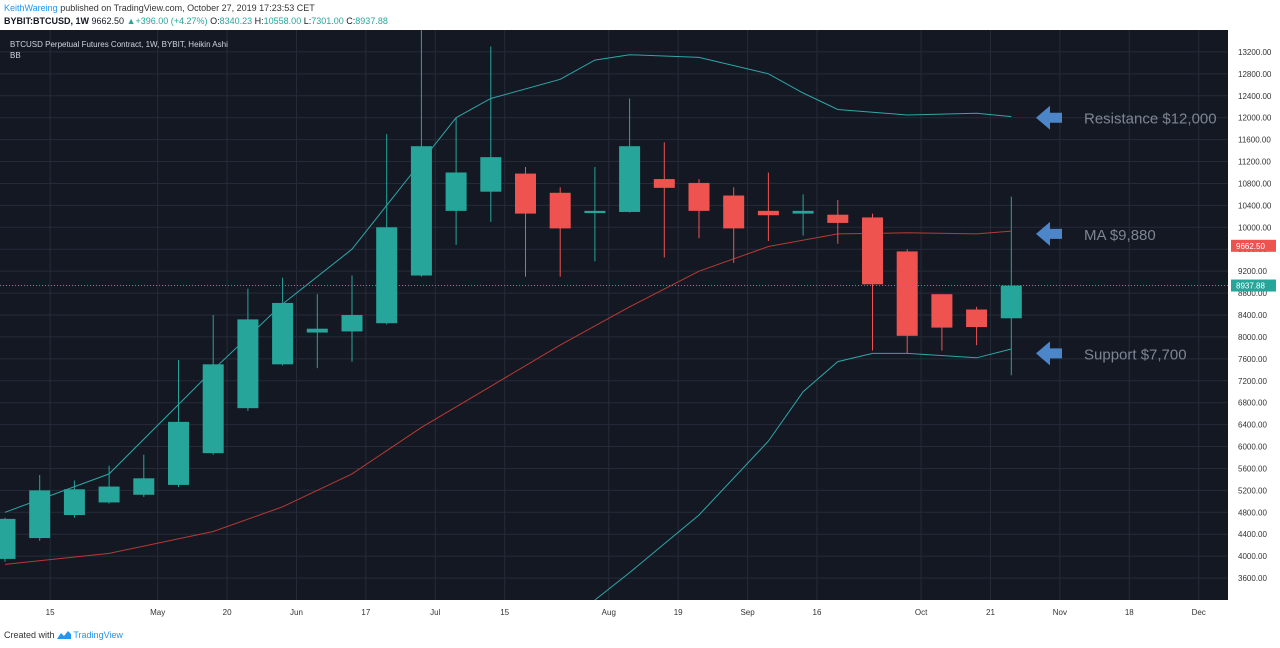 The width and height of the screenshot is (1280, 648). Describe the element at coordinates (1252, 425) in the screenshot. I see `price-tick-label: 6400.00` at that location.